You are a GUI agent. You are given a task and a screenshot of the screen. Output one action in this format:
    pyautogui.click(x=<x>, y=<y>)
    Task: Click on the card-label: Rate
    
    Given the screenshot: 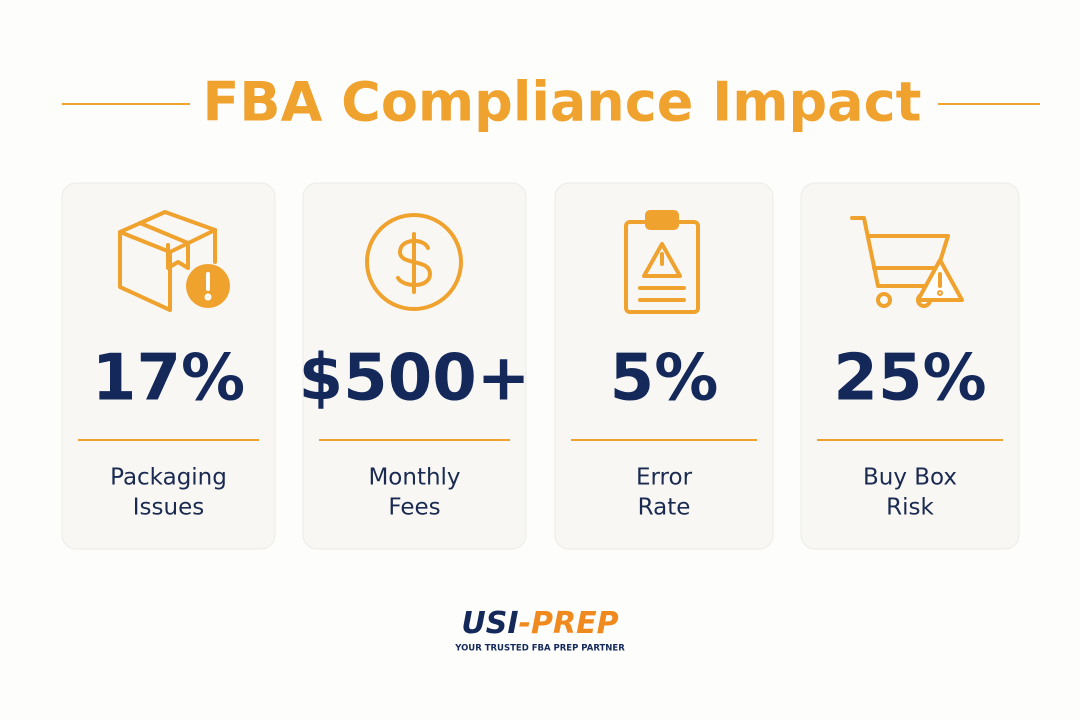 What is the action you would take?
    pyautogui.click(x=664, y=508)
    